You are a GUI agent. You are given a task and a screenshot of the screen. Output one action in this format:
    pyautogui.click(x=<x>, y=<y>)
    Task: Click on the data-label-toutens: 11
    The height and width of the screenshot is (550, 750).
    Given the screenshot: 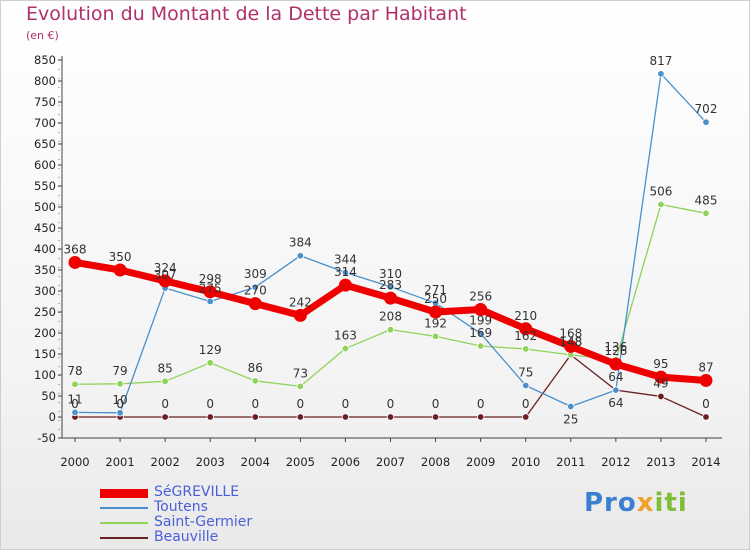 What is the action you would take?
    pyautogui.click(x=74, y=399)
    